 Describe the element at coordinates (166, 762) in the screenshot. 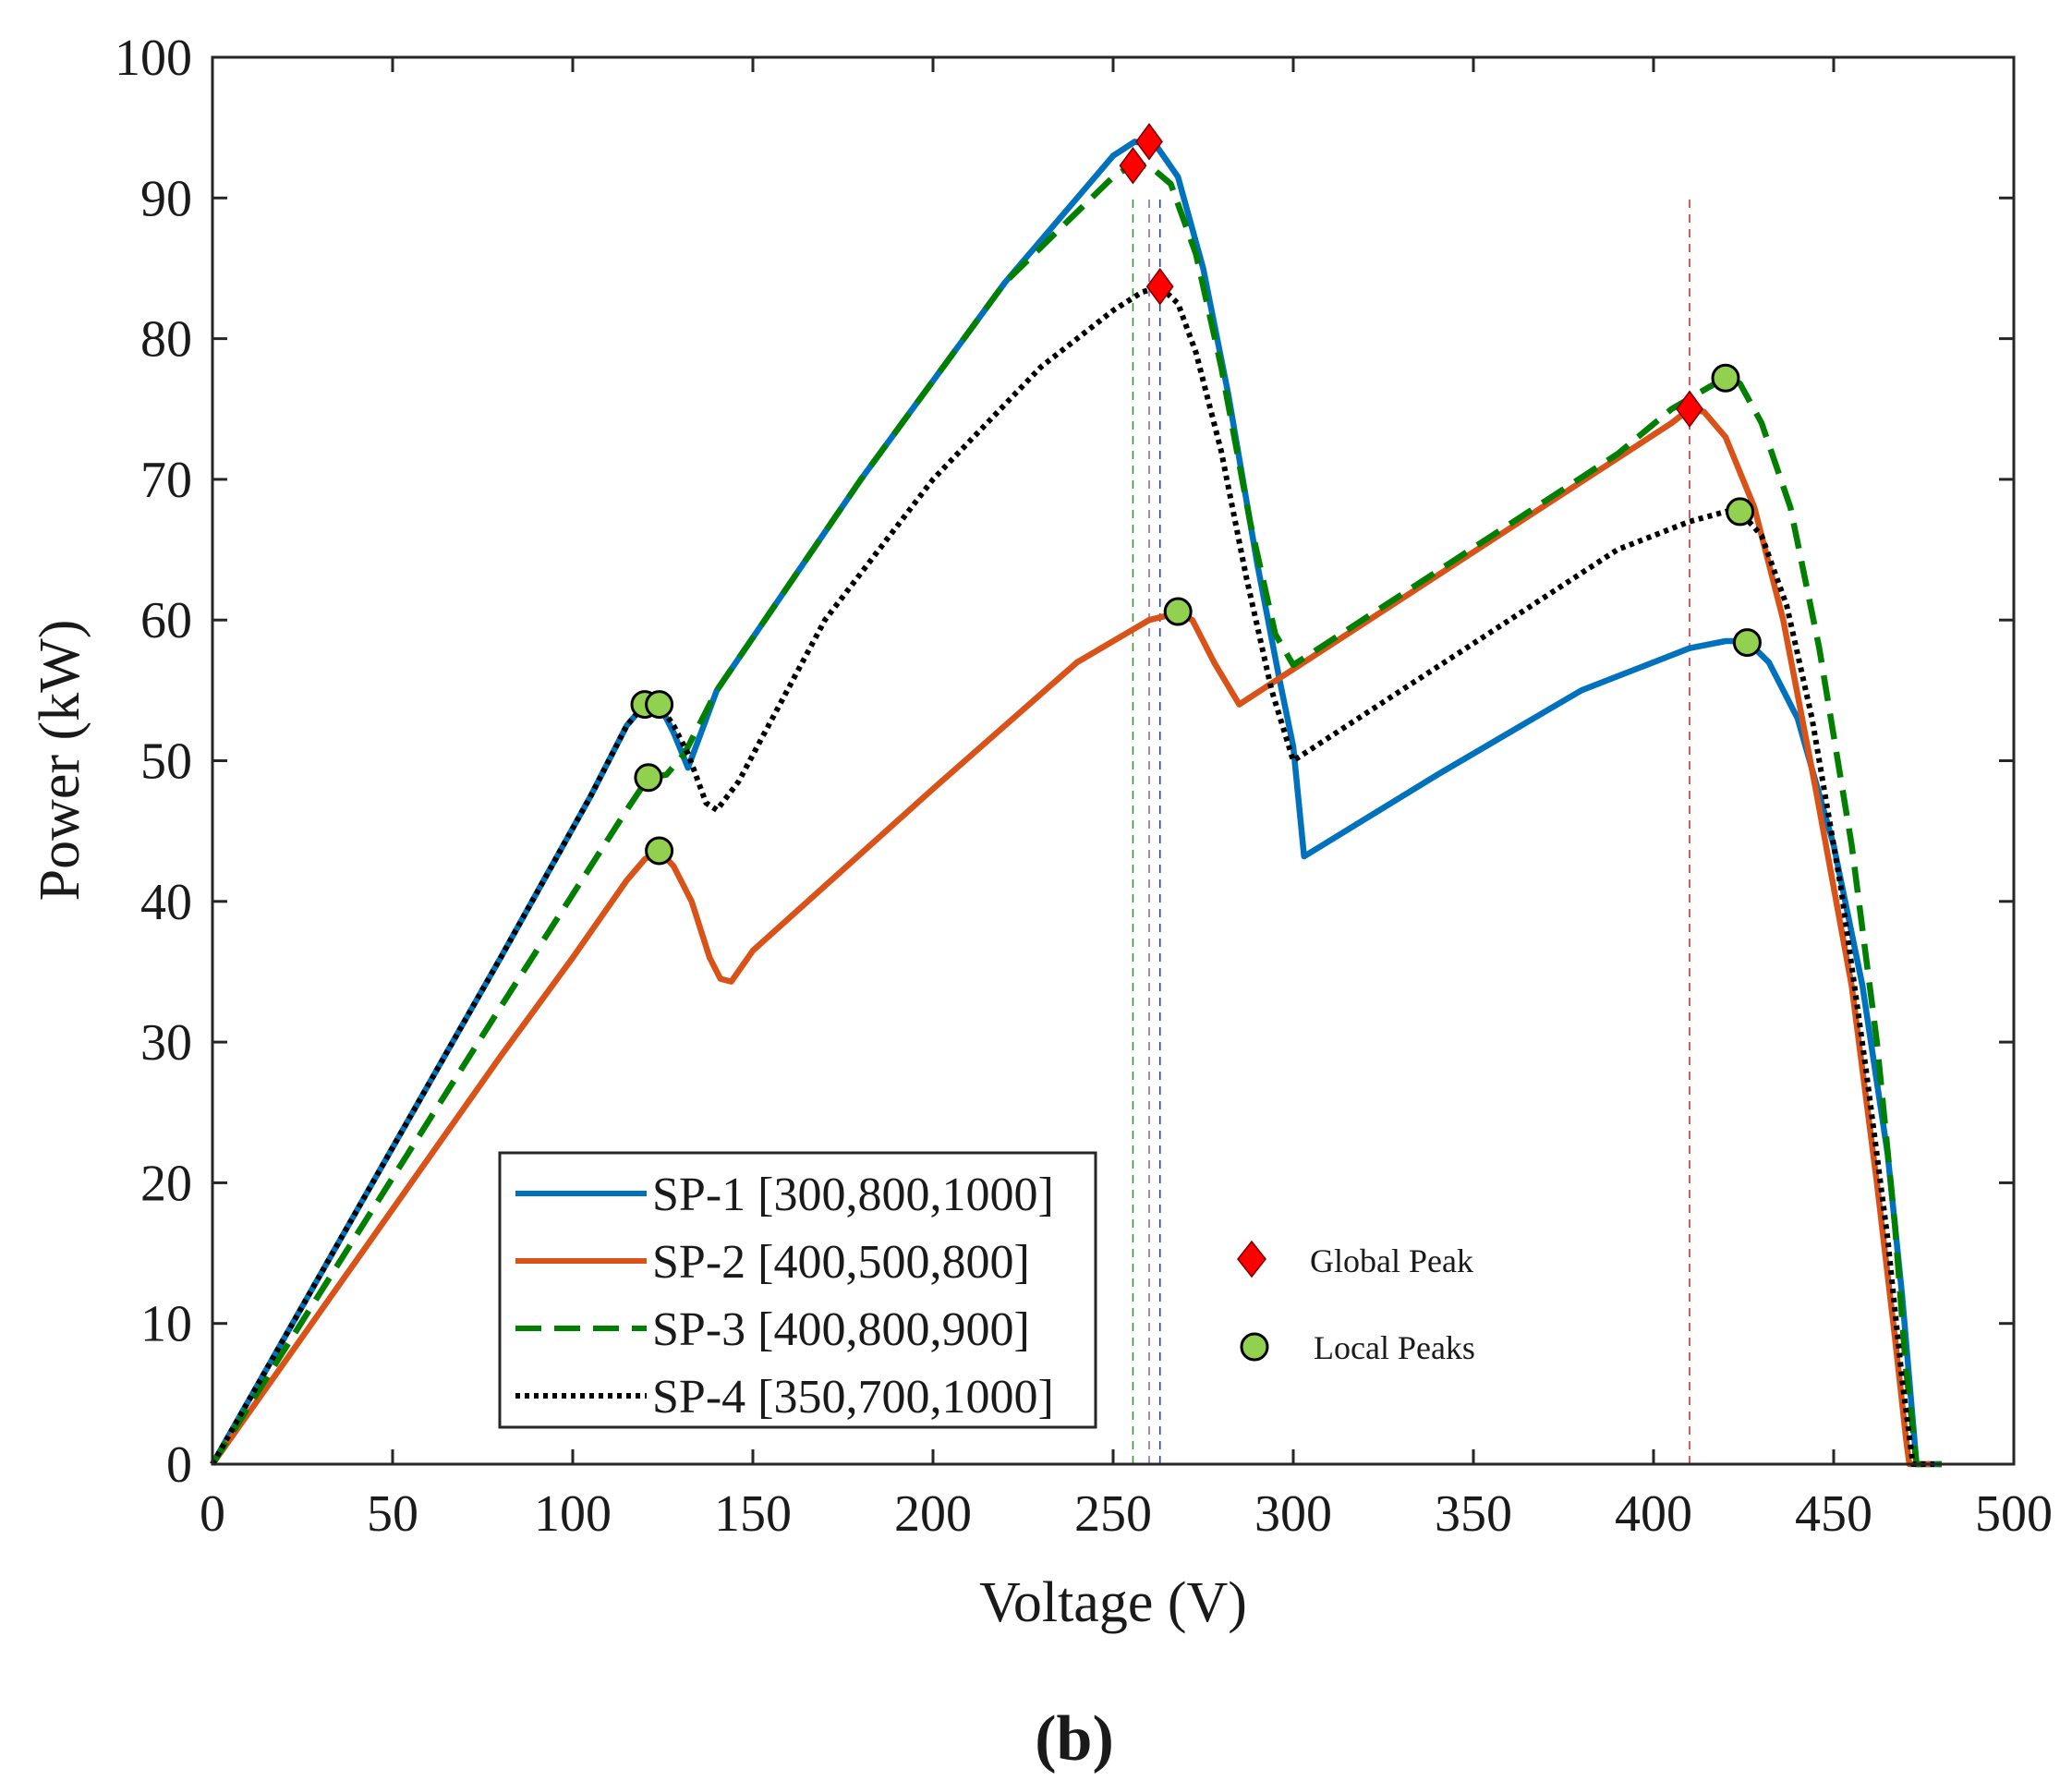

I see `y-tick-label-50: 50` at that location.